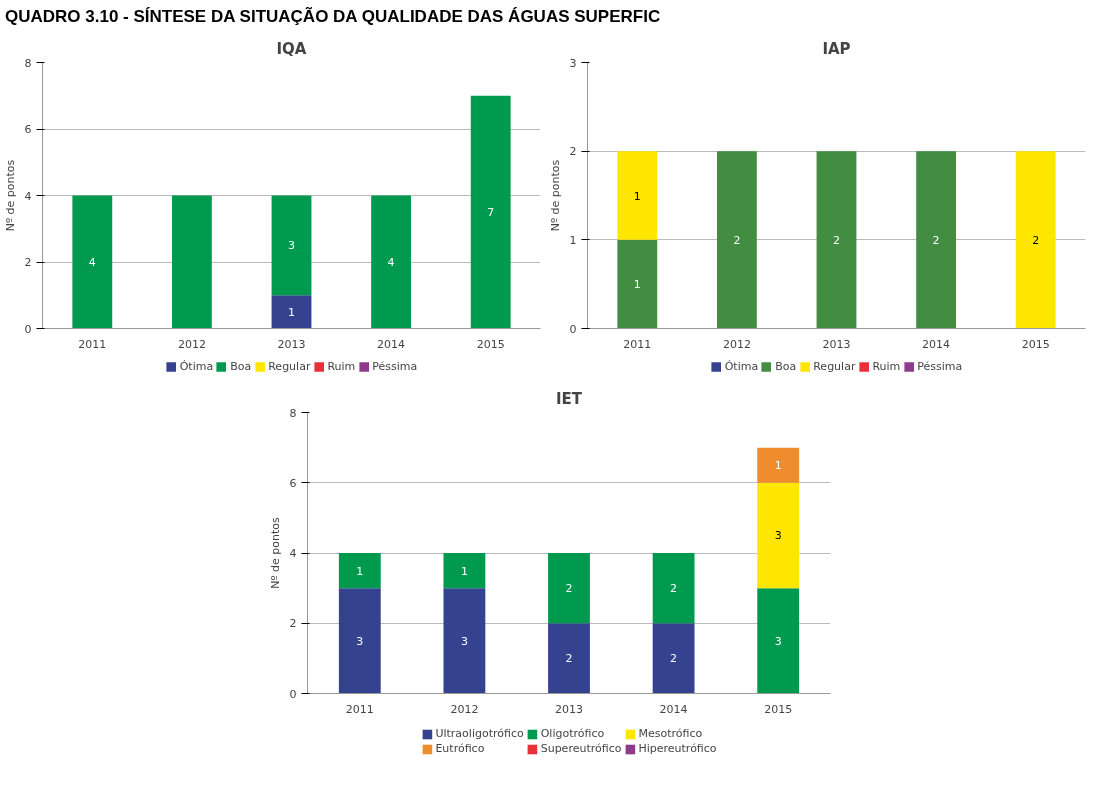 The width and height of the screenshot is (1102, 787). Describe the element at coordinates (291, 48) in the screenshot. I see `chart-title: IQA` at that location.